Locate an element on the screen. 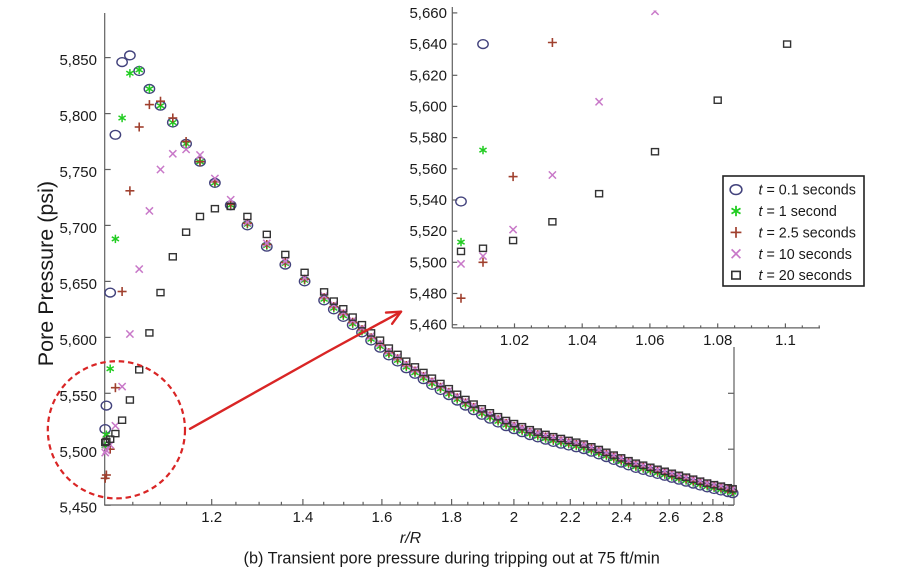  svg-text: t = 2.5 seconds is located at coordinates (807, 233).